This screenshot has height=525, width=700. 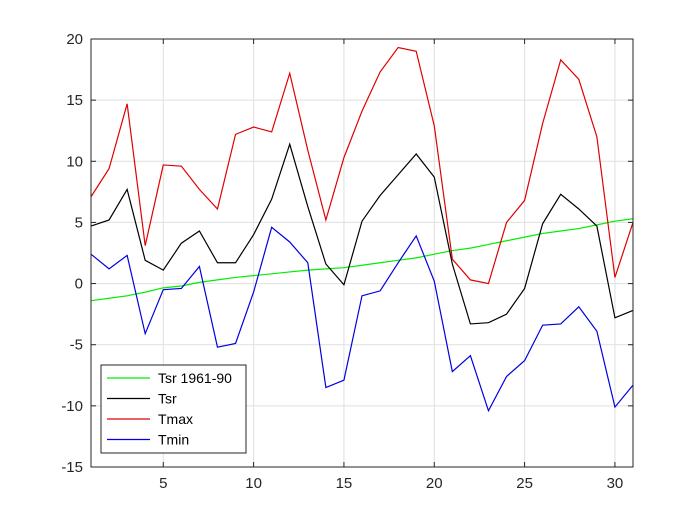 I want to click on y-tick-label: 20, so click(x=74, y=39).